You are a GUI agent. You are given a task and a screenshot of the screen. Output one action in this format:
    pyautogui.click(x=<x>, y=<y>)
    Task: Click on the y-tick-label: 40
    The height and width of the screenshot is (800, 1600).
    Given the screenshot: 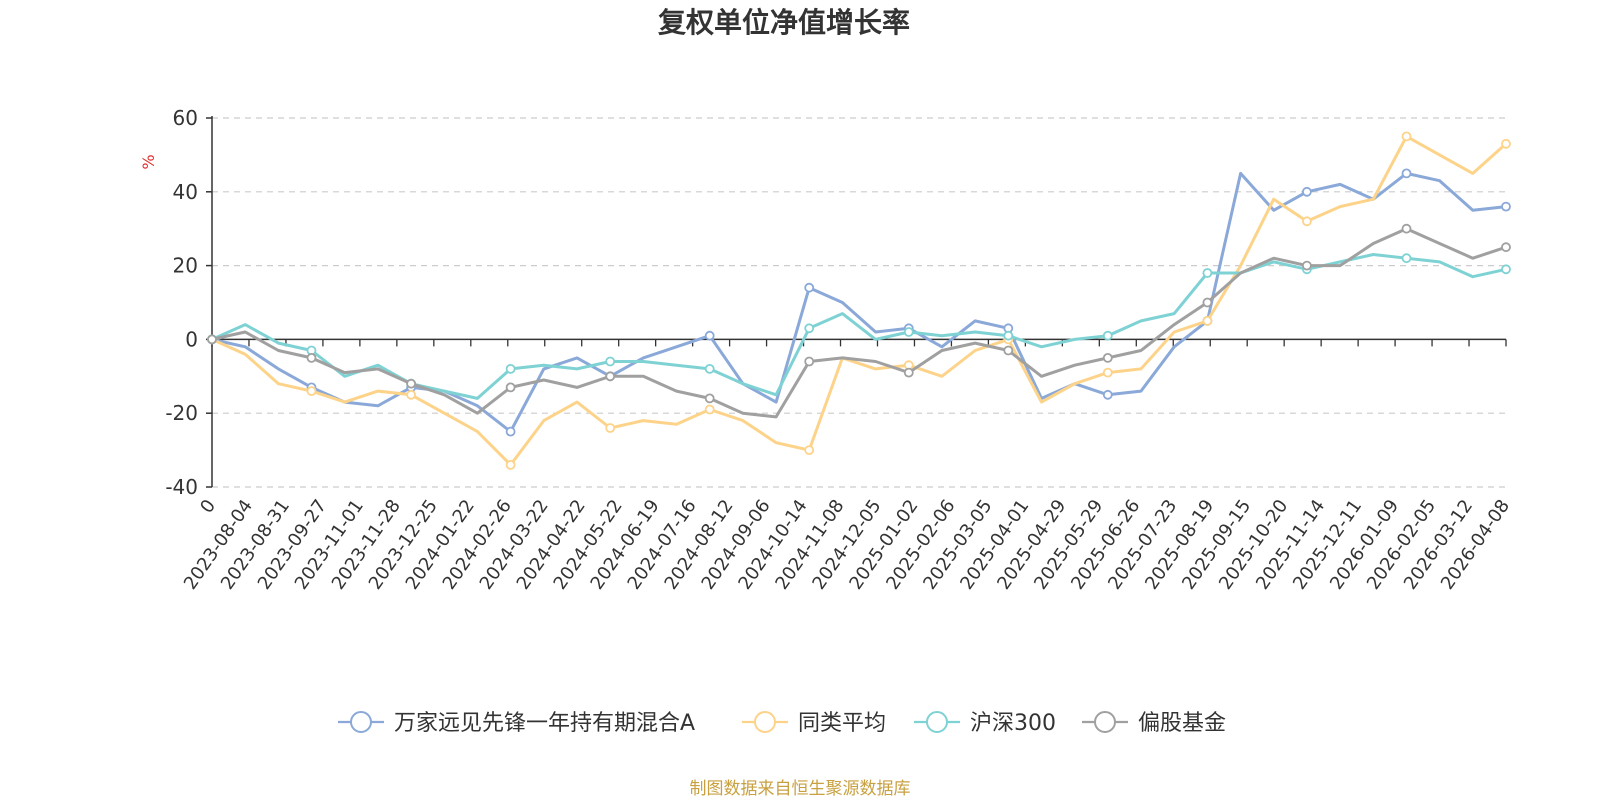 What is the action you would take?
    pyautogui.click(x=185, y=192)
    